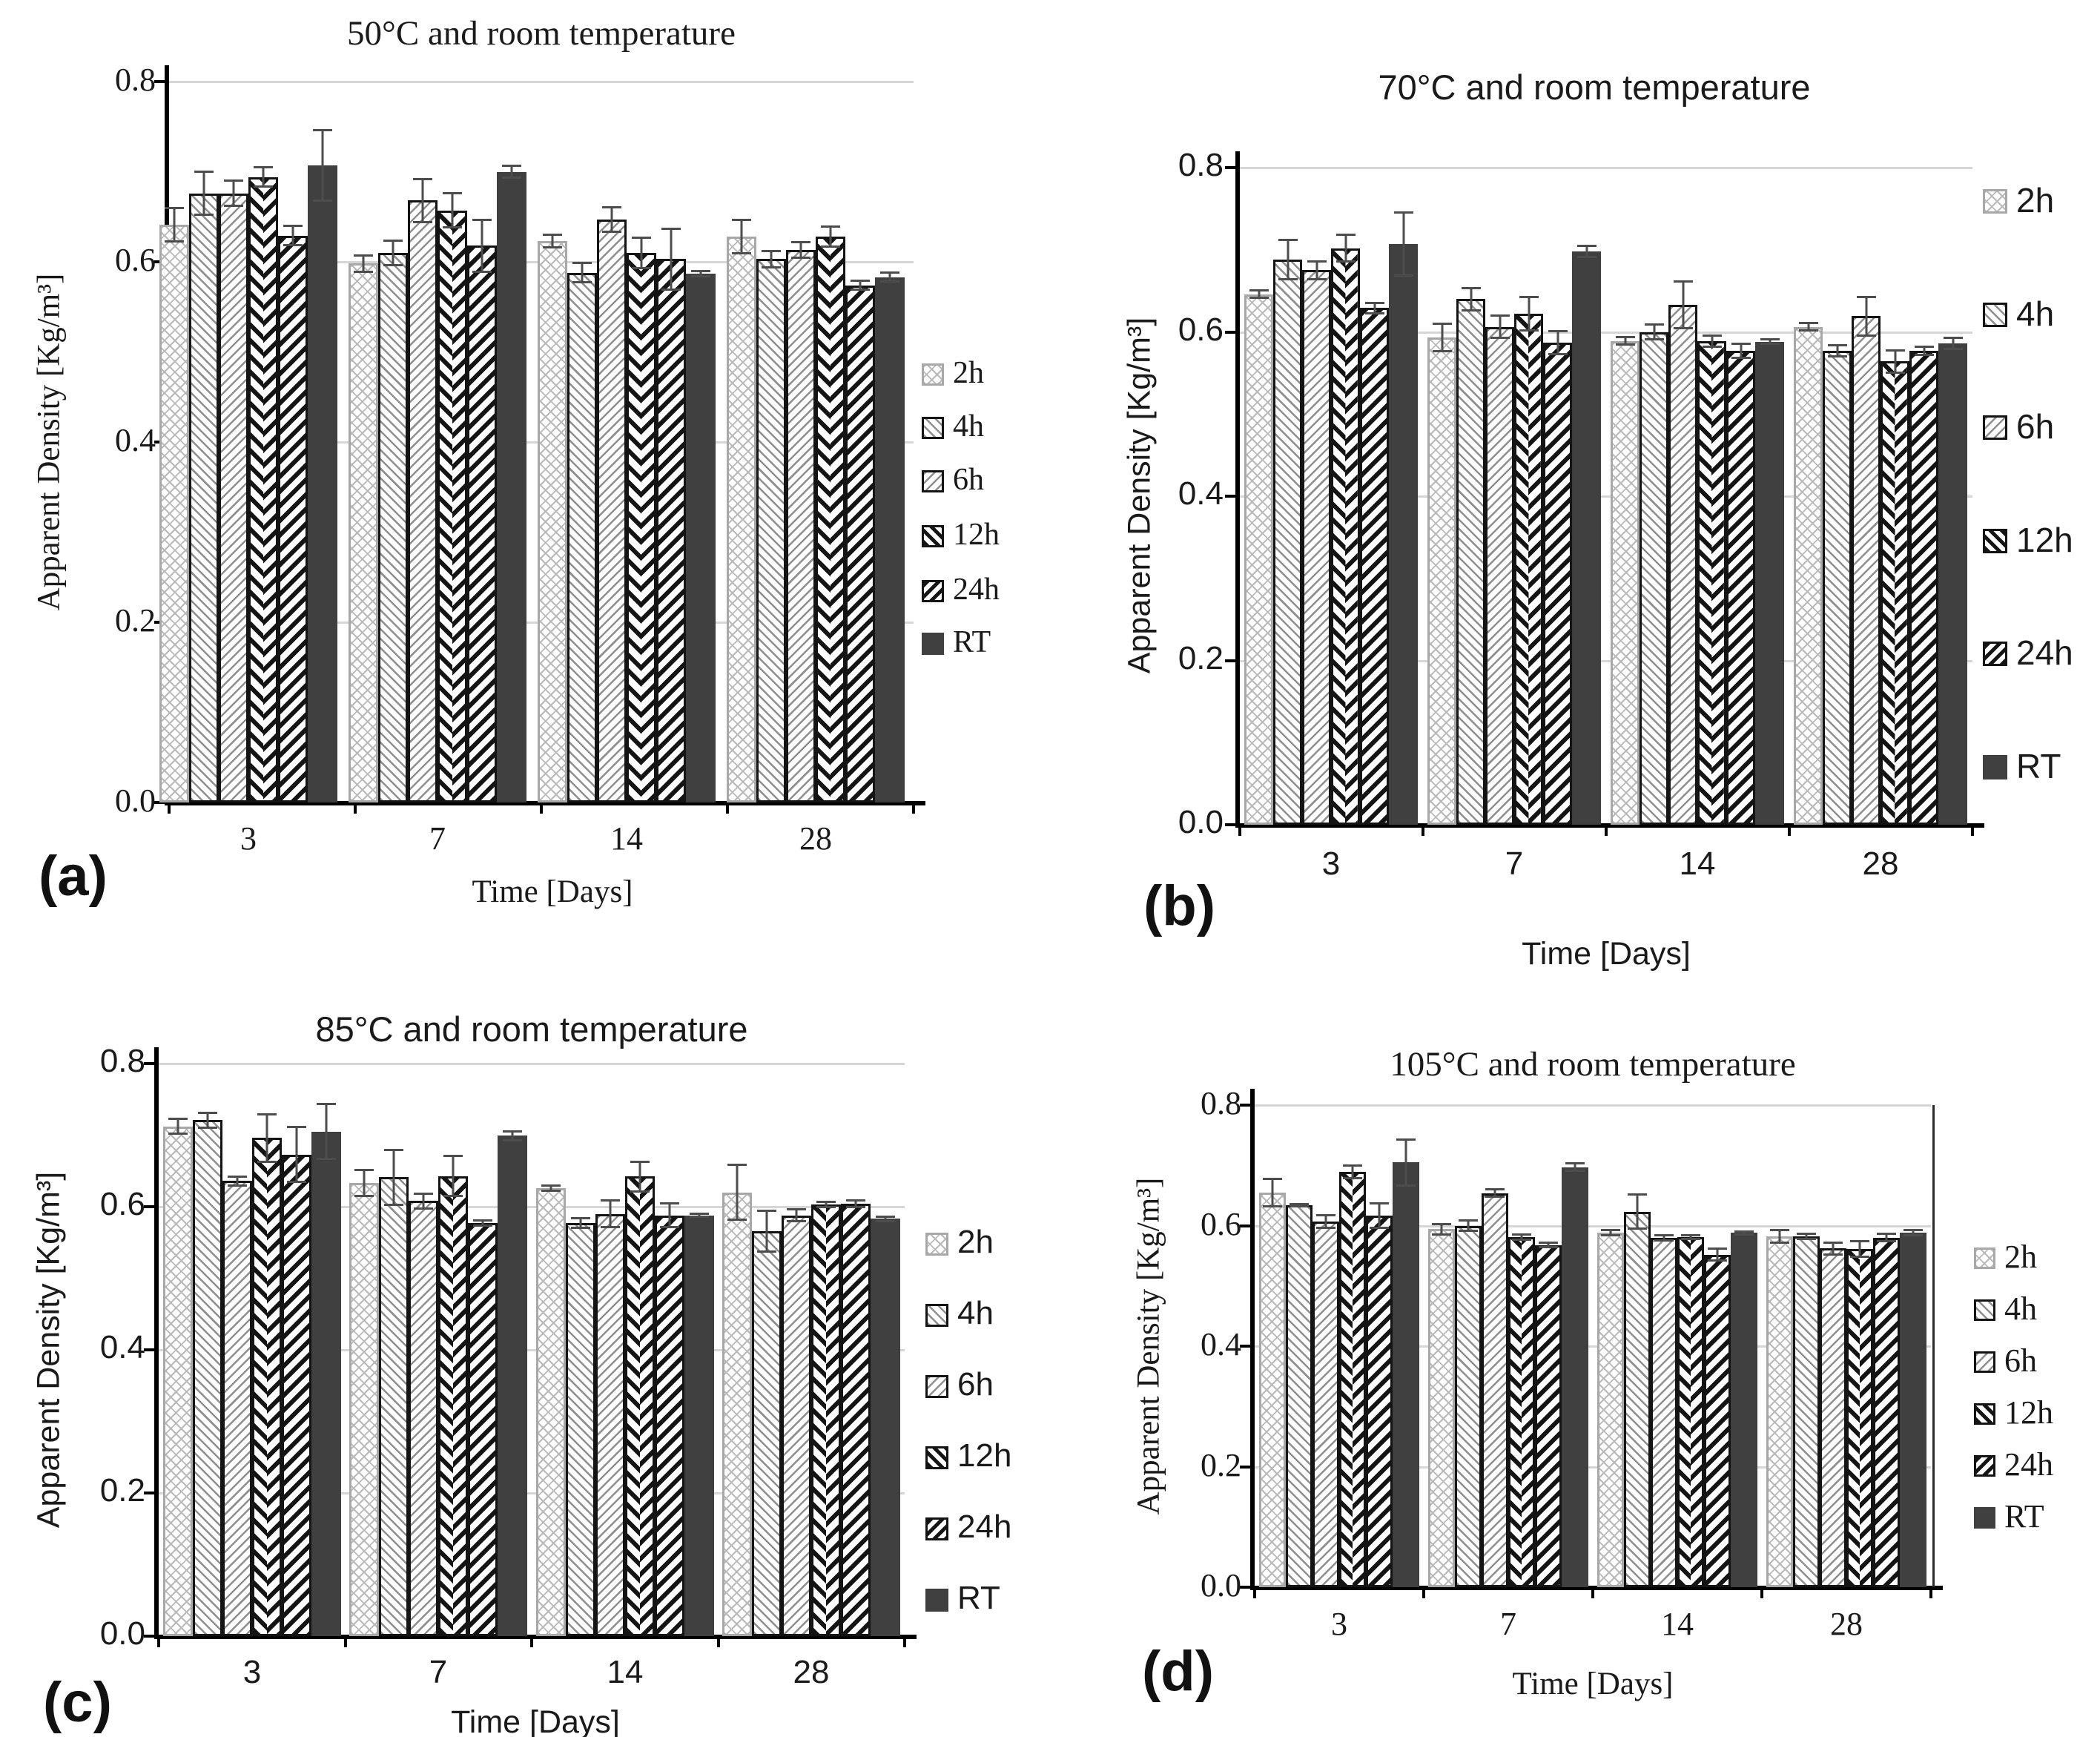 The height and width of the screenshot is (1737, 2100). What do you see at coordinates (293, 518) in the screenshot?
I see `bar-24h-day3` at bounding box center [293, 518].